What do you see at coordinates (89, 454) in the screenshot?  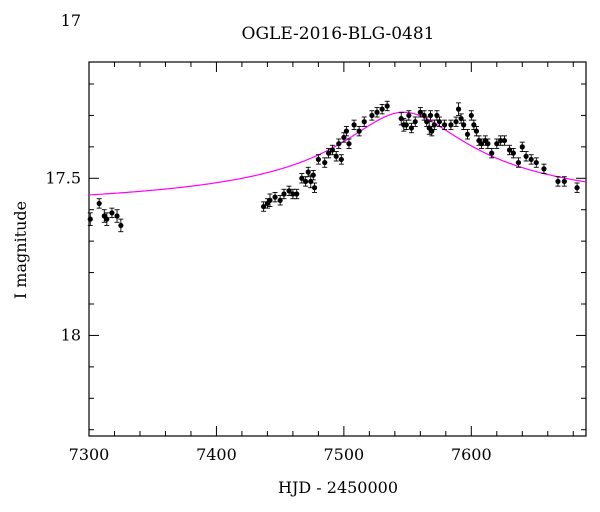 I see `x-tick-label: 7300` at bounding box center [89, 454].